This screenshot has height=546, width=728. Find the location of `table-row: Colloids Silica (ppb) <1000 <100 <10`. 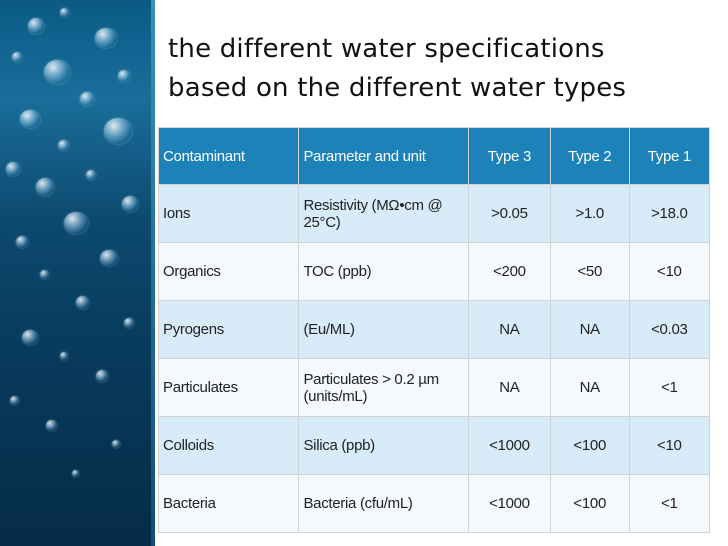

table-row: Colloids Silica (ppb) <1000 <100 <10 is located at coordinates (434, 445).